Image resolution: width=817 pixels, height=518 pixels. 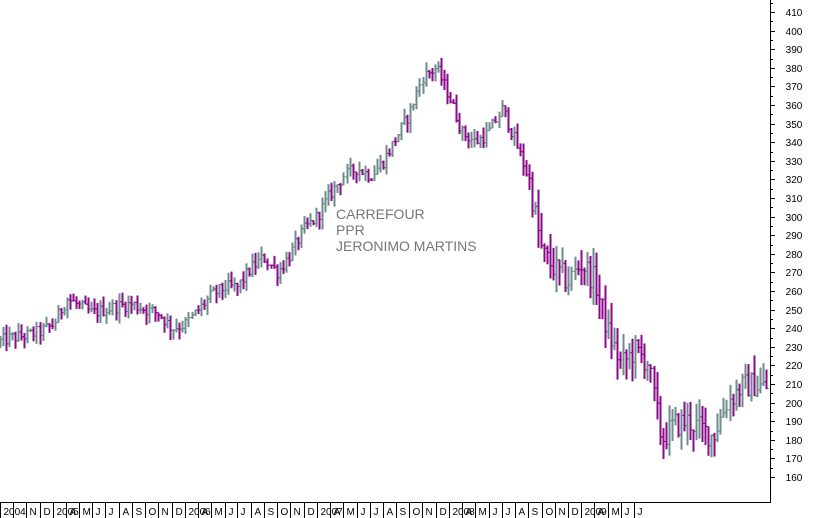 I want to click on y-tick-label: 390, so click(x=794, y=50).